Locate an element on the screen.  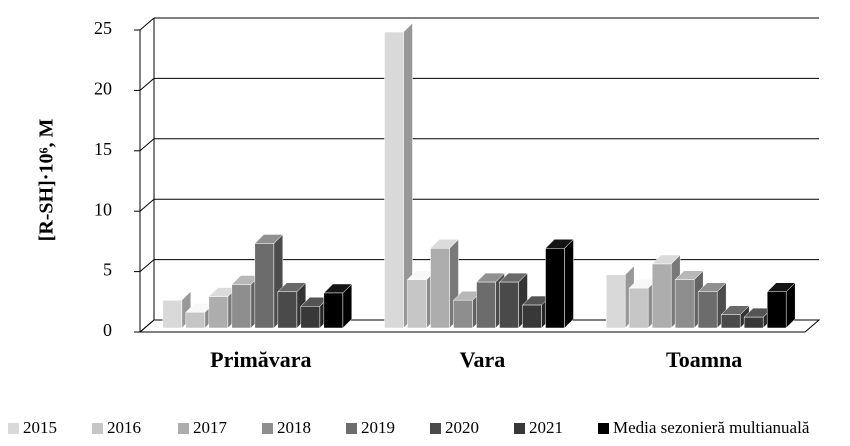
legend-label: 2020 is located at coordinates (462, 427).